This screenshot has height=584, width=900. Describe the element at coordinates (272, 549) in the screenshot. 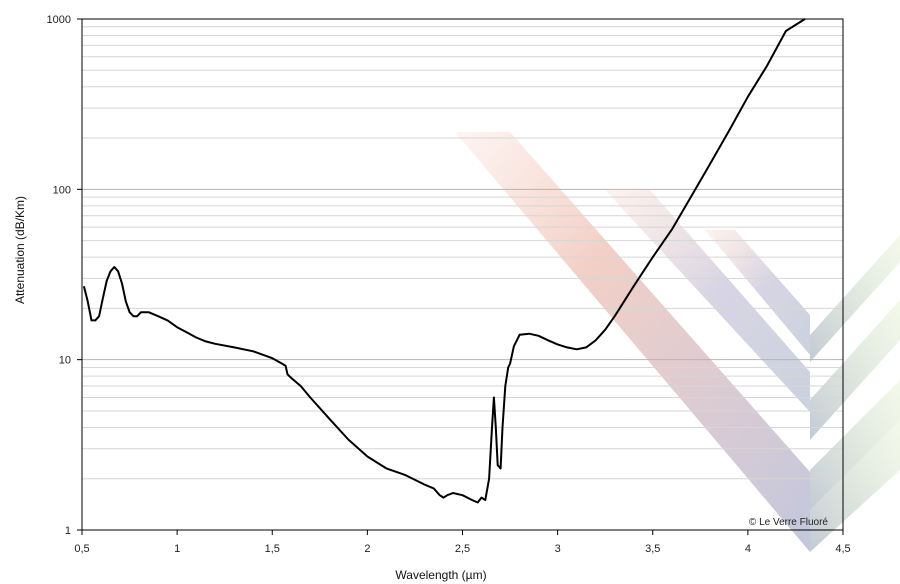

I see `x-tick-label: 1,5` at that location.